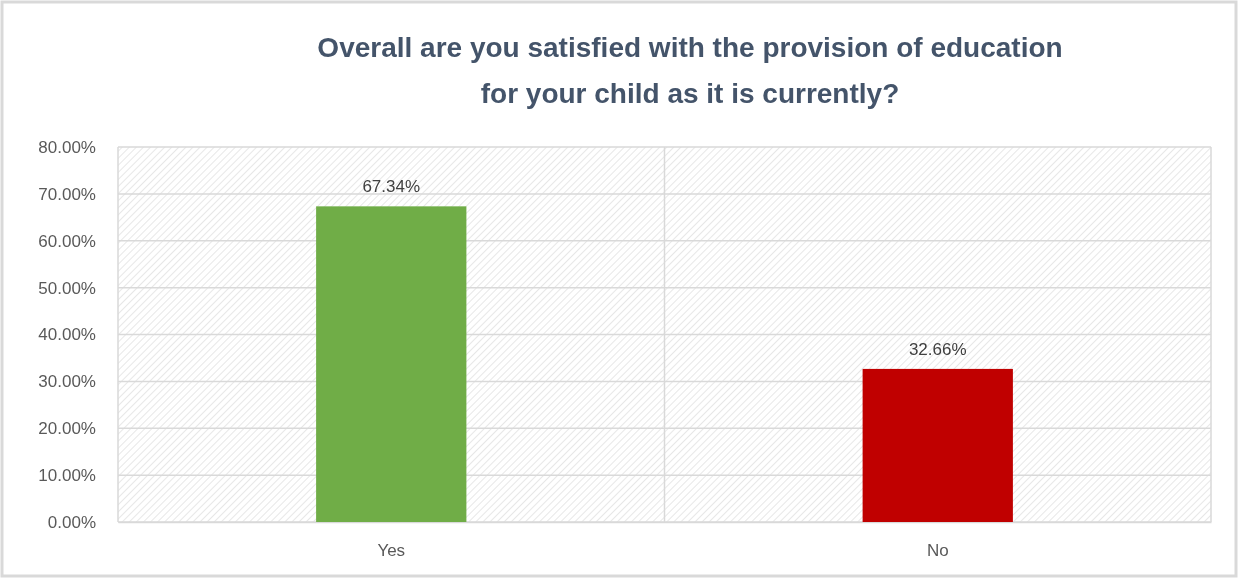 This screenshot has height=578, width=1238. What do you see at coordinates (67, 288) in the screenshot?
I see `y-tick-label: 50.00%` at bounding box center [67, 288].